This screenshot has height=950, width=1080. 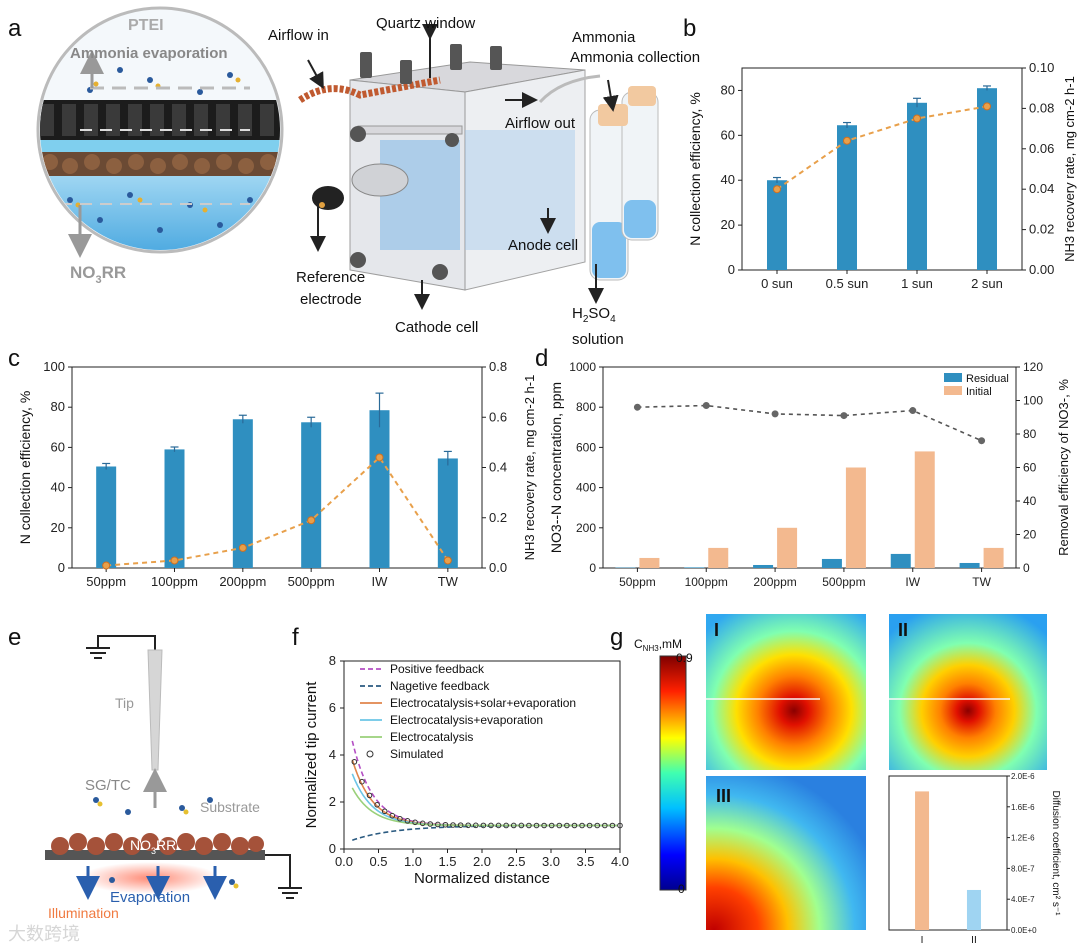 I want to click on ptei-label: PTEI, so click(x=146, y=25).